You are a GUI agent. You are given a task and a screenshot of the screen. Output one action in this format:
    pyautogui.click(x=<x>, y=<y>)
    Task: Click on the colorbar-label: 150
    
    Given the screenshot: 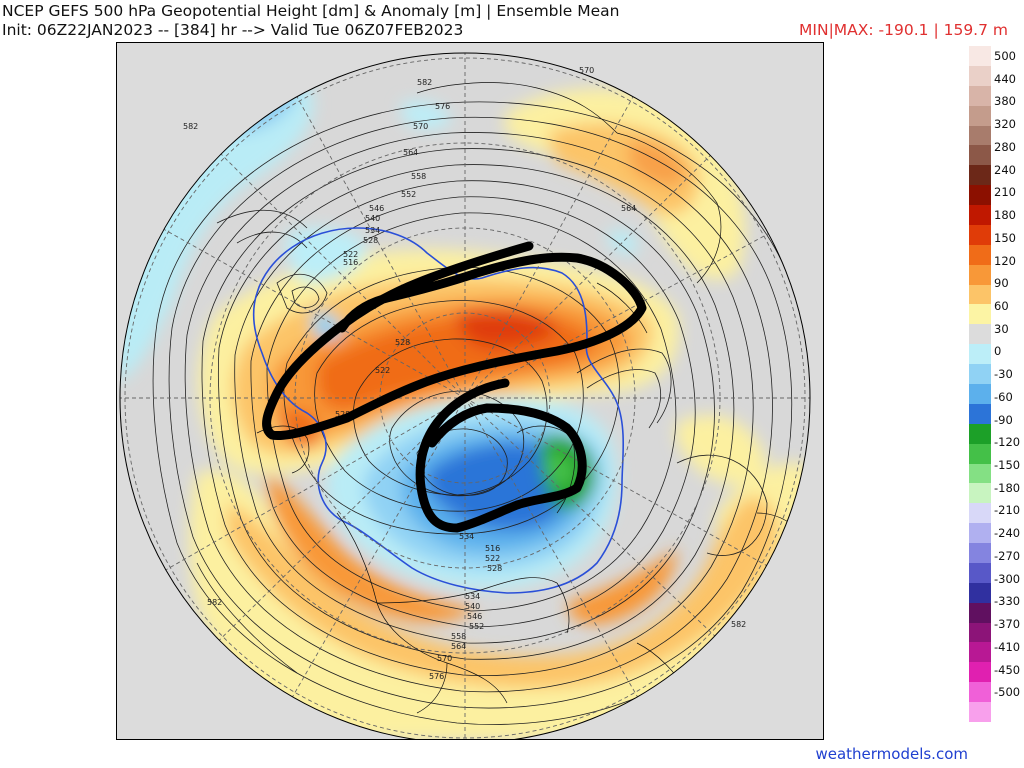 What is the action you would take?
    pyautogui.click(x=1005, y=237)
    